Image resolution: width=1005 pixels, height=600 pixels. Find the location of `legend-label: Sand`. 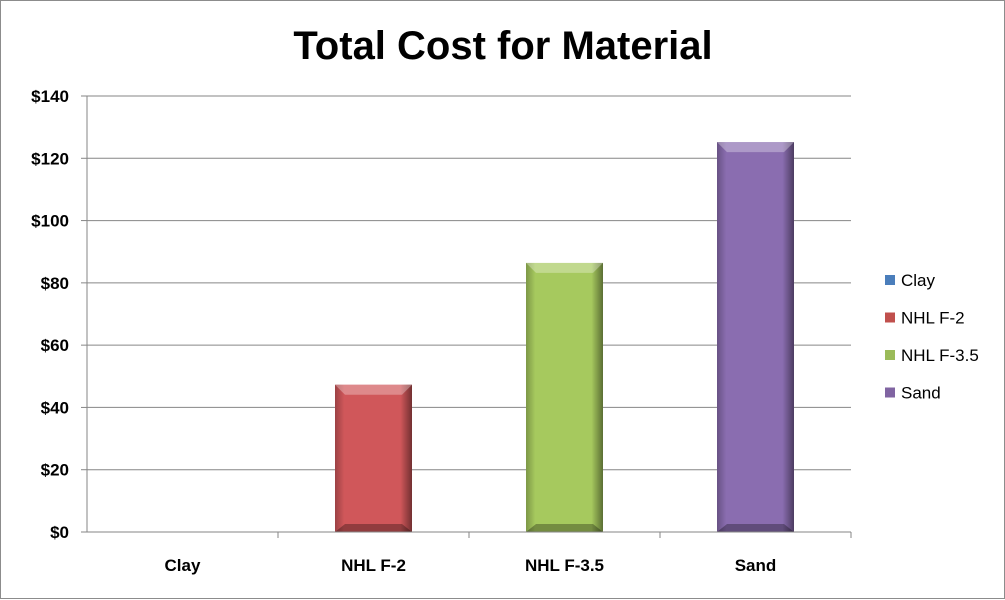

legend-label: Sand is located at coordinates (921, 393).